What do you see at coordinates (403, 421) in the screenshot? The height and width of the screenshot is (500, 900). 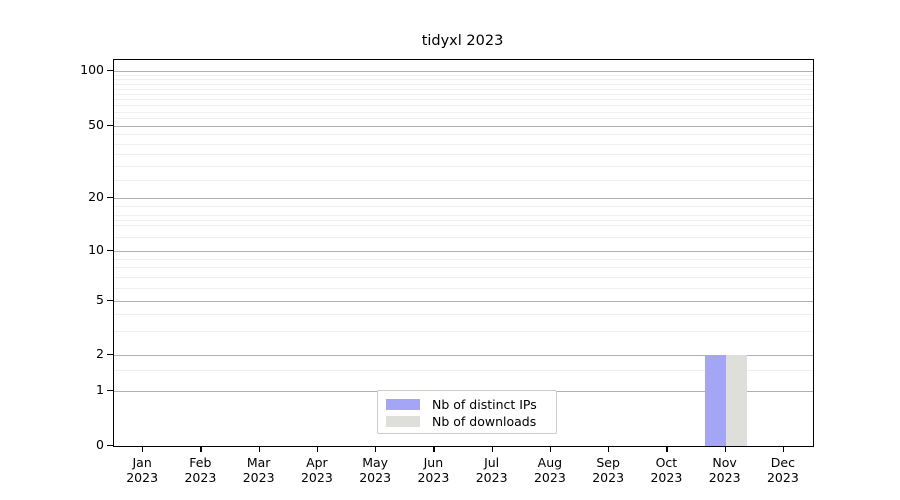 I see `legend-swatch-downloads` at bounding box center [403, 421].